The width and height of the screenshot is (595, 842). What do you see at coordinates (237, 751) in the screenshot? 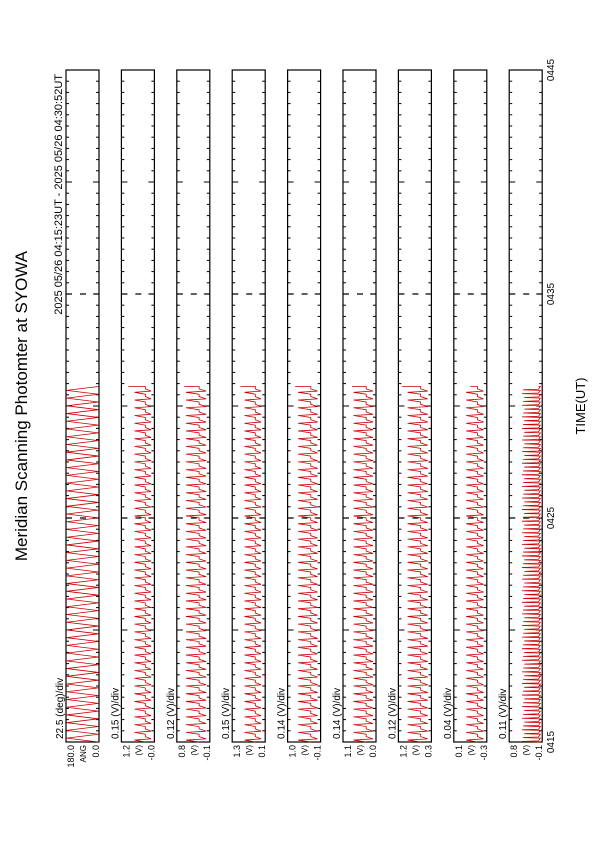
I see `ymax-label: 1.3` at bounding box center [237, 751].